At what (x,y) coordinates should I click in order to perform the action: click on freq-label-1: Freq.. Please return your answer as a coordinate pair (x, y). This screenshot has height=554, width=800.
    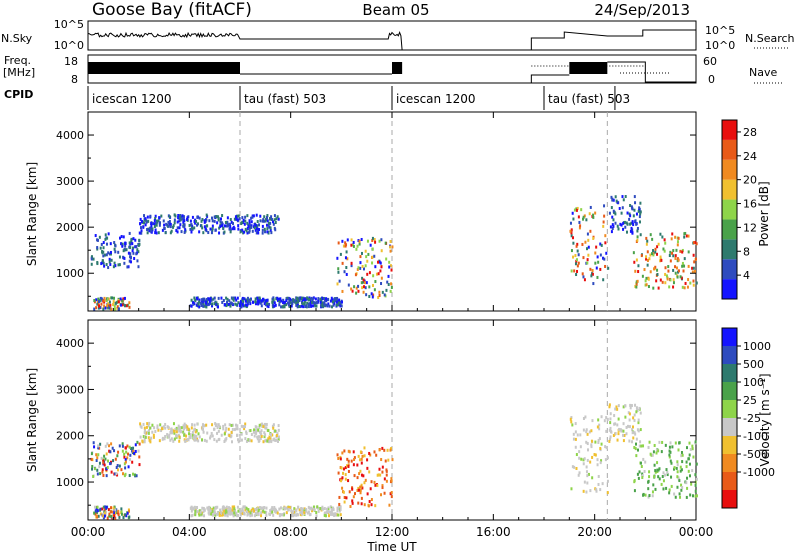
    Looking at the image, I should click on (17, 60).